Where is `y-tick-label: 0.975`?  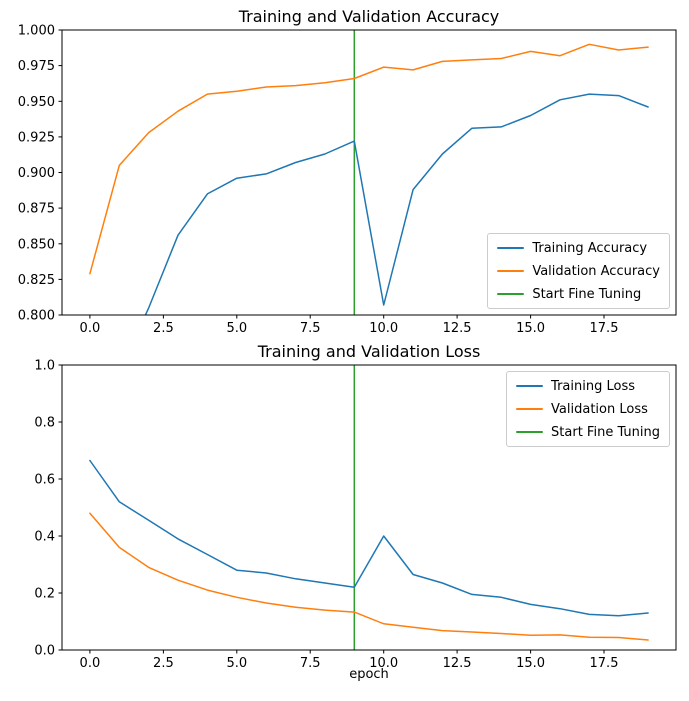 y-tick-label: 0.975 is located at coordinates (36, 66).